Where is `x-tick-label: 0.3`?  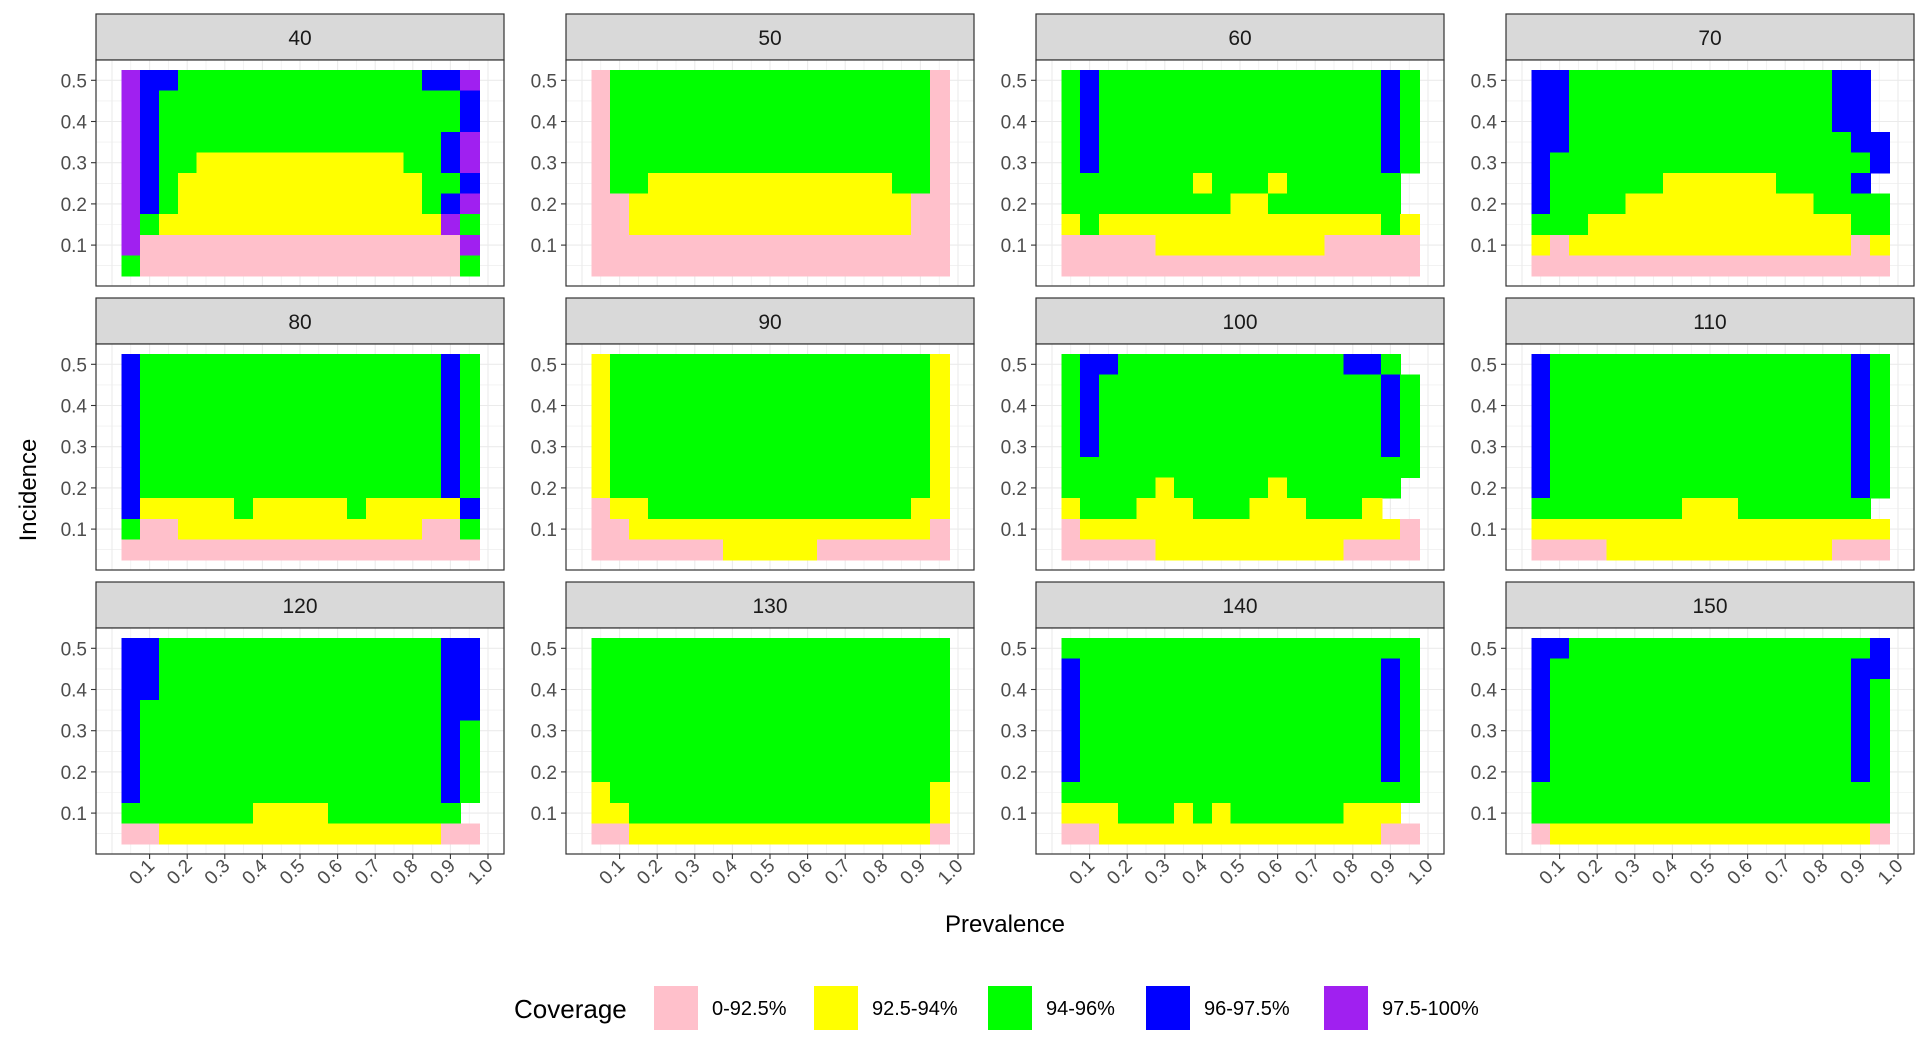 x-tick-label: 0.3 is located at coordinates (688, 873).